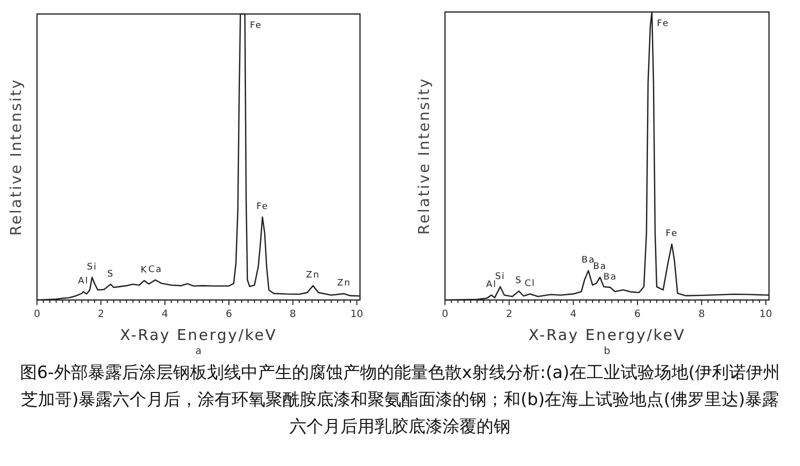  Describe the element at coordinates (144, 271) in the screenshot. I see `annotation: K` at that location.